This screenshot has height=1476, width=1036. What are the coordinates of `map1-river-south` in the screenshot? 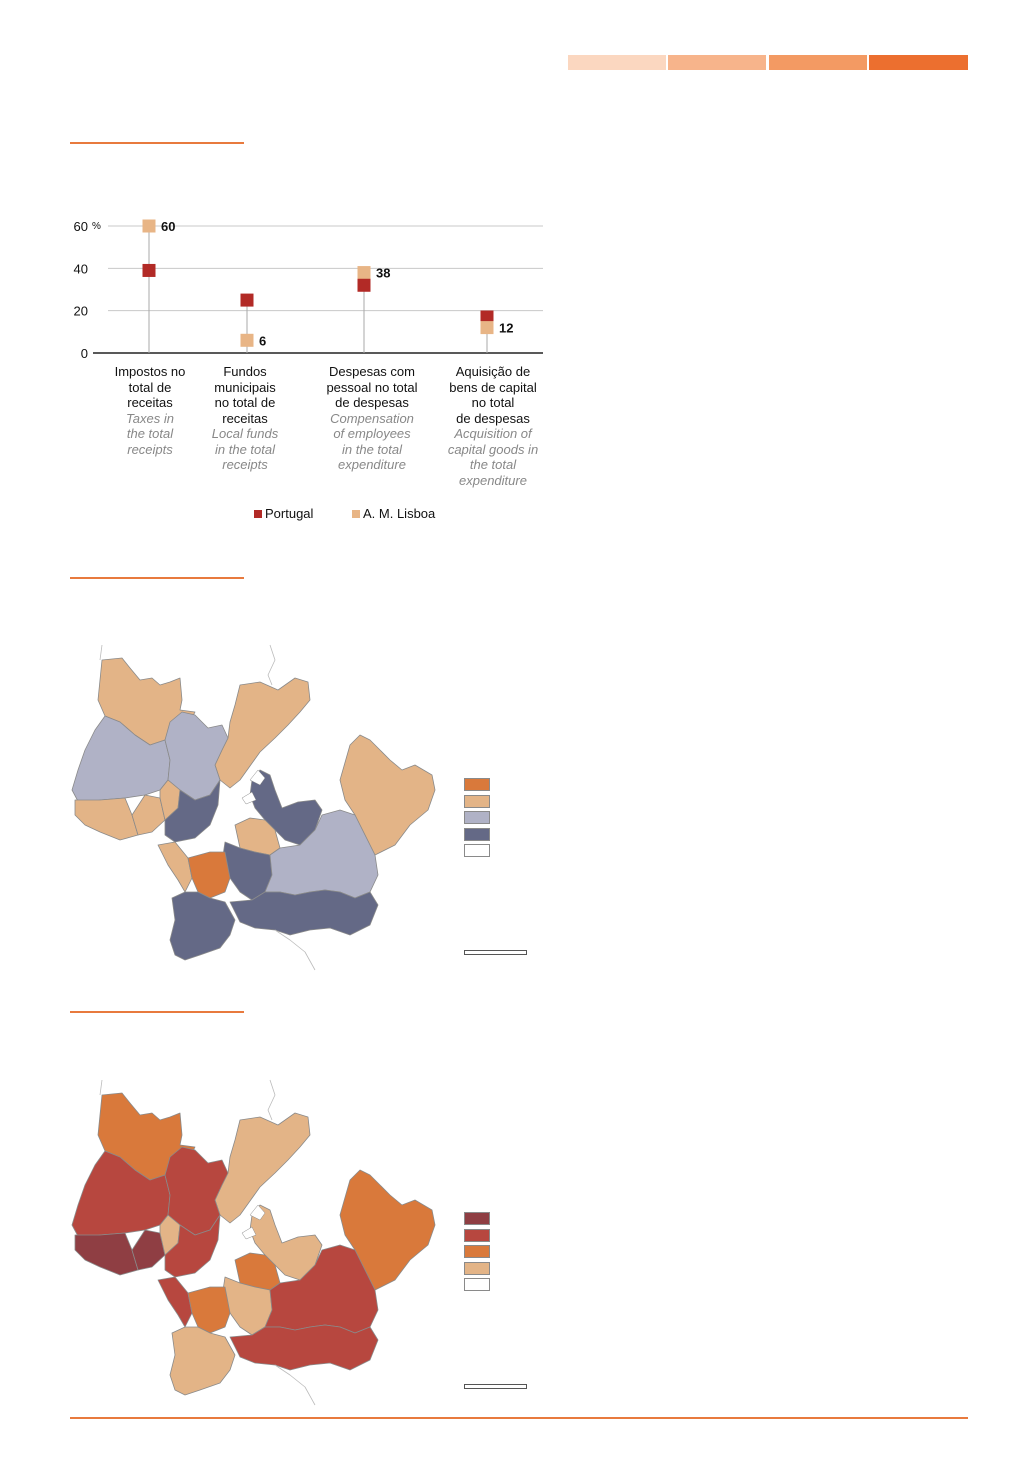 It's located at (295, 950).